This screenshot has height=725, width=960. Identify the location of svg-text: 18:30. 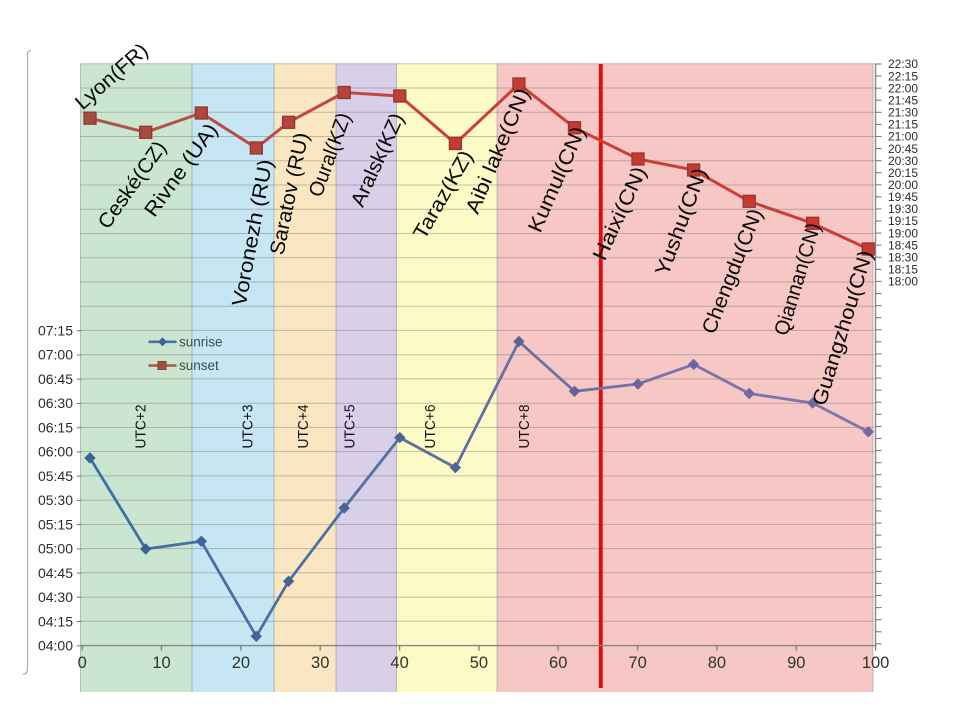
(903, 258).